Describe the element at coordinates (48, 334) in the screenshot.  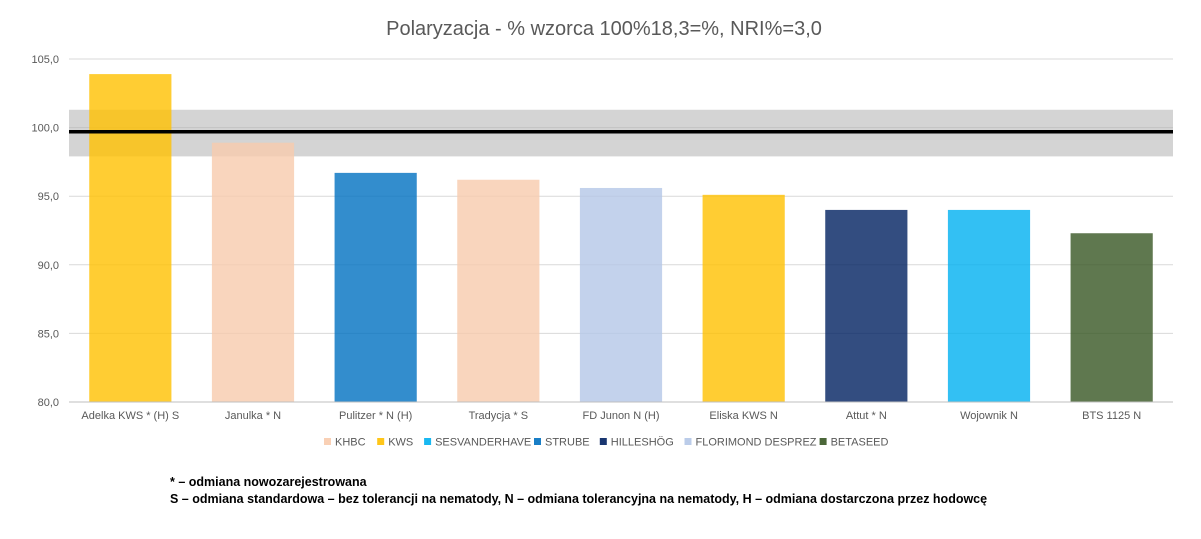
I see `y-tick-label: 85,0` at that location.